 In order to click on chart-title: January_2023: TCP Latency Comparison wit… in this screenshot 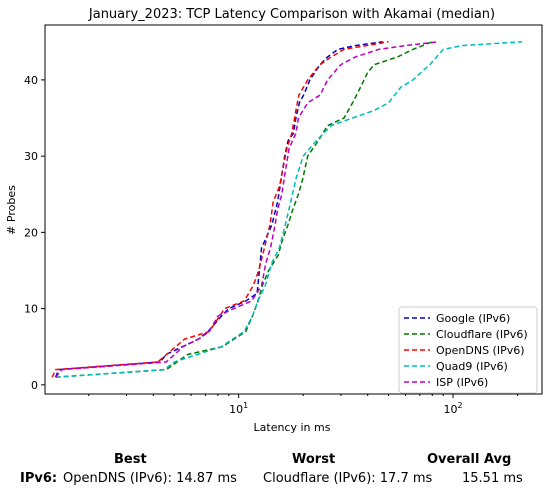, I will do `click(291, 14)`.